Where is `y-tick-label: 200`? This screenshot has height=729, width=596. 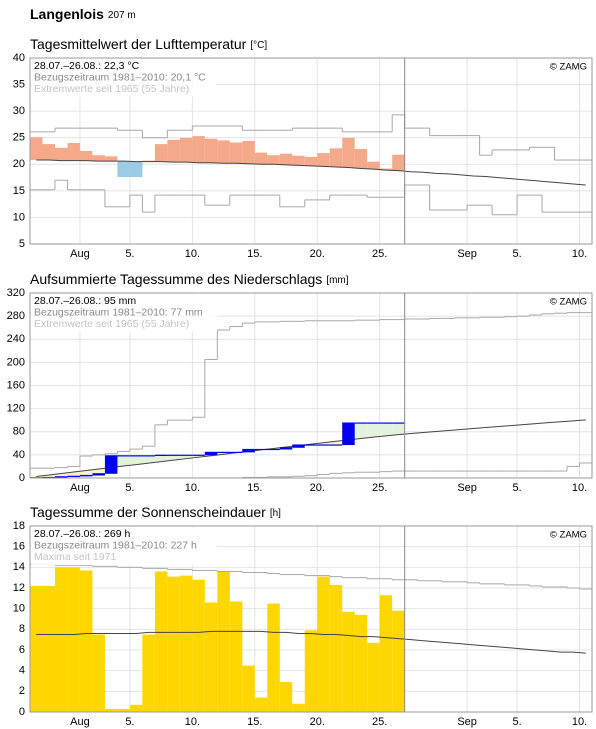
y-tick-label: 200 is located at coordinates (16, 362).